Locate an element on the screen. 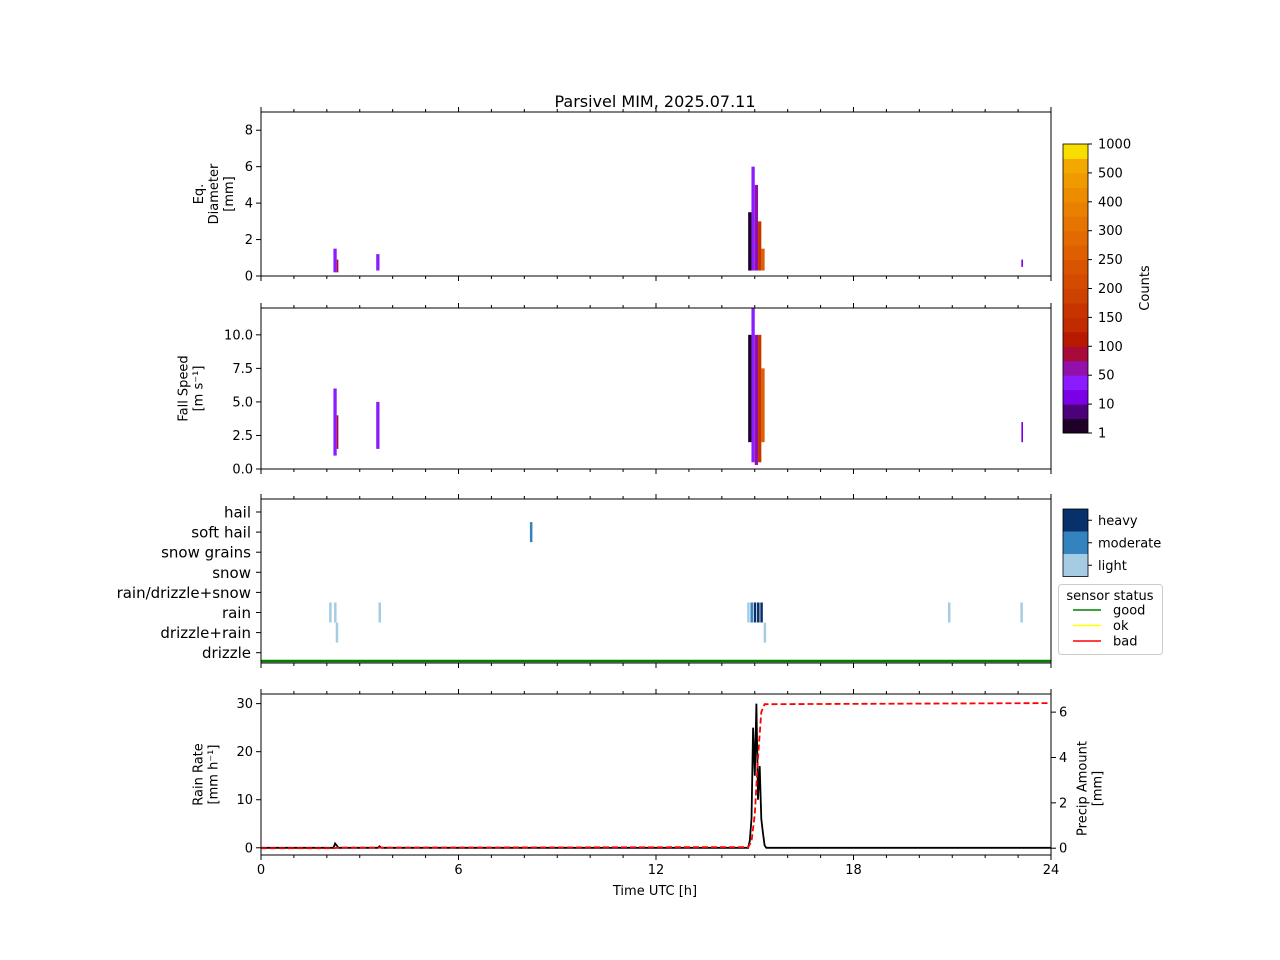 The width and height of the screenshot is (1280, 960). x-tick-label: 0 is located at coordinates (261, 870).